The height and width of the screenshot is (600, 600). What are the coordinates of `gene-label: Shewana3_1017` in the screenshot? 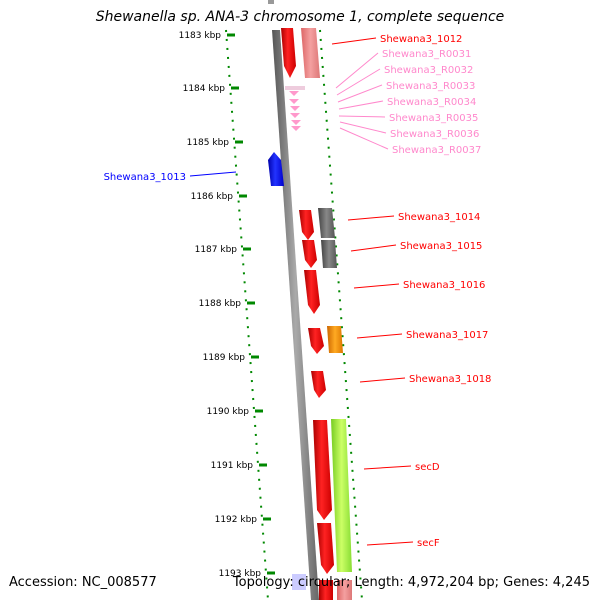 It's located at (447, 335).